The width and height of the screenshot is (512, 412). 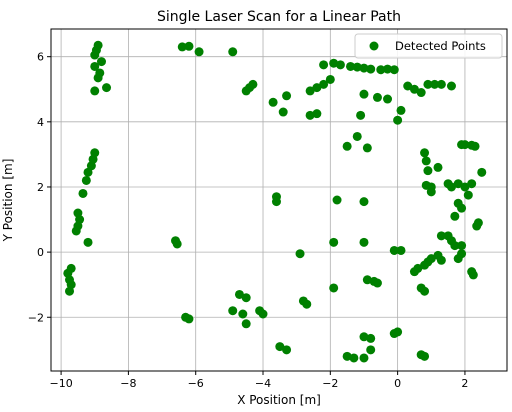 What do you see at coordinates (464, 383) in the screenshot?
I see `x-tick-label: 2` at bounding box center [464, 383].